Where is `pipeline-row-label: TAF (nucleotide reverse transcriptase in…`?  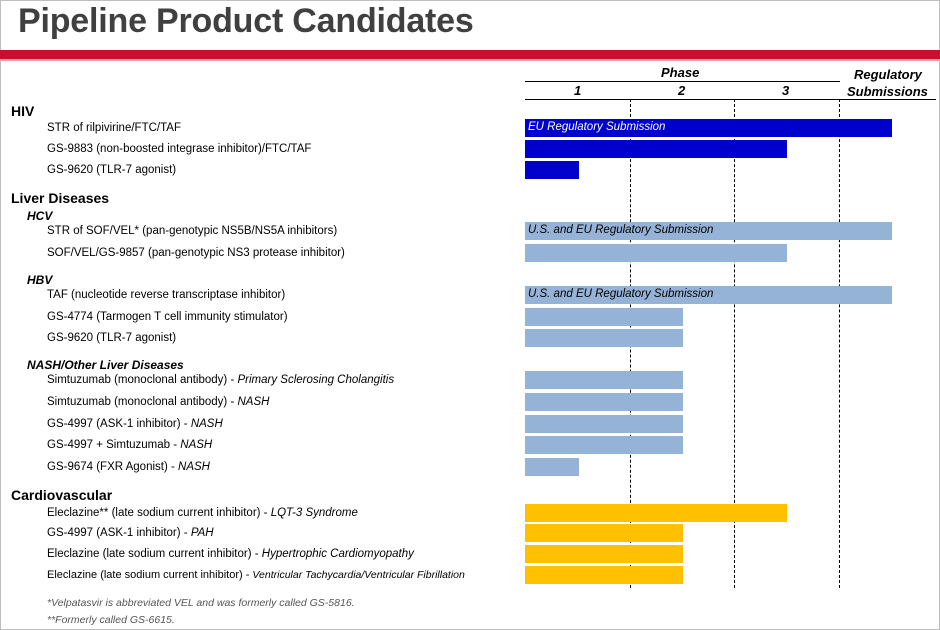
pipeline-row-label: TAF (nucleotide reverse transcriptase in… is located at coordinates (166, 295).